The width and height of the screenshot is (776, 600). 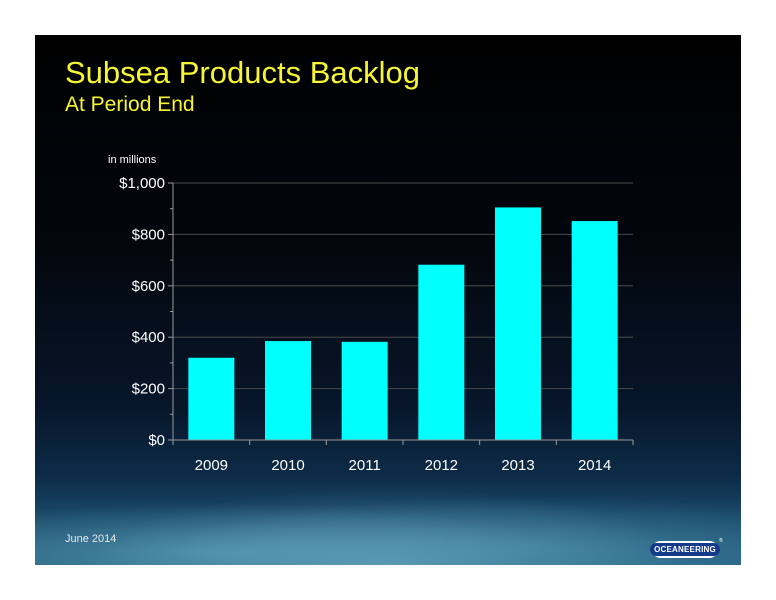 I want to click on x-tick-label: 2011, so click(x=365, y=465).